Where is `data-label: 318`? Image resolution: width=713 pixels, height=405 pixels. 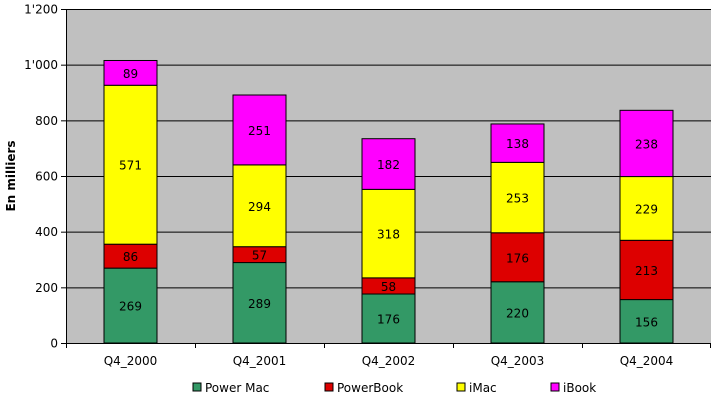
data-label: 318 is located at coordinates (388, 235).